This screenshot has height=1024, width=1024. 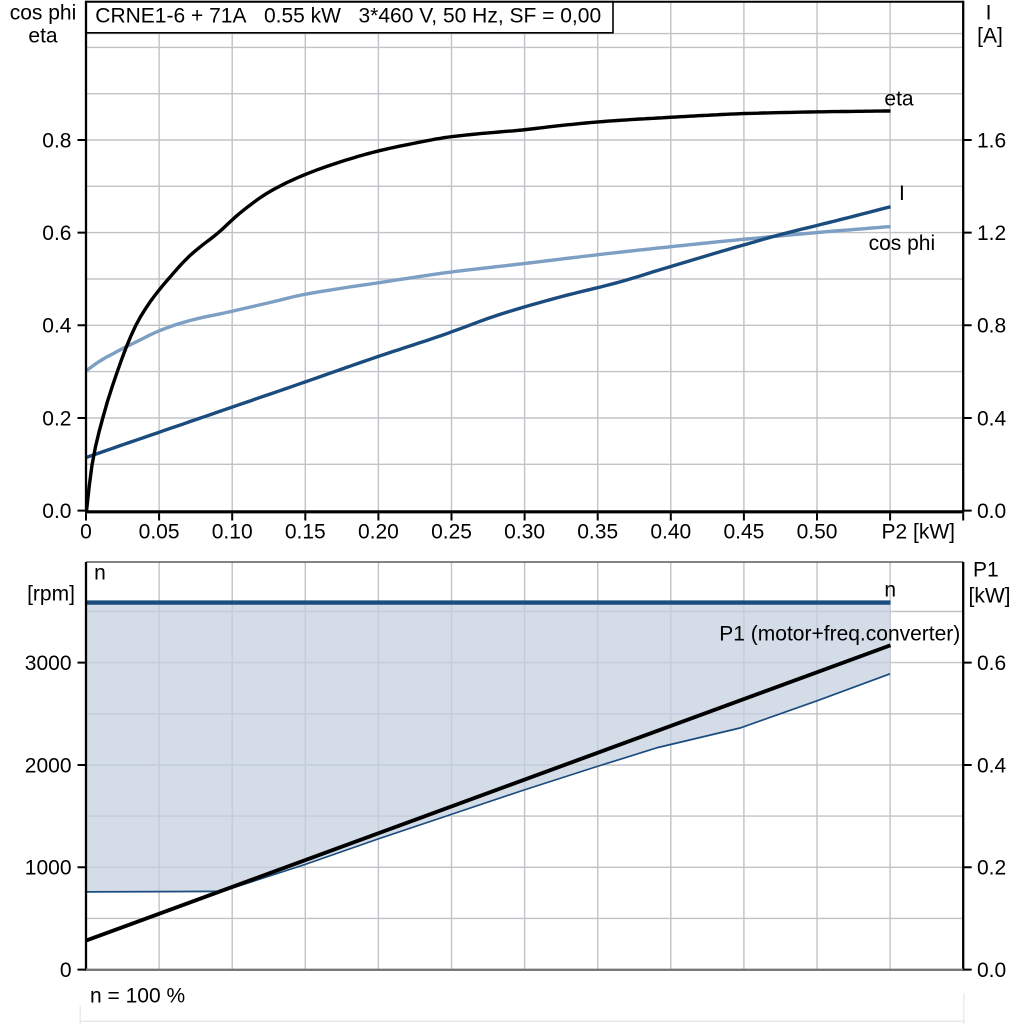 I want to click on svg-text: 0.35, so click(x=597, y=532).